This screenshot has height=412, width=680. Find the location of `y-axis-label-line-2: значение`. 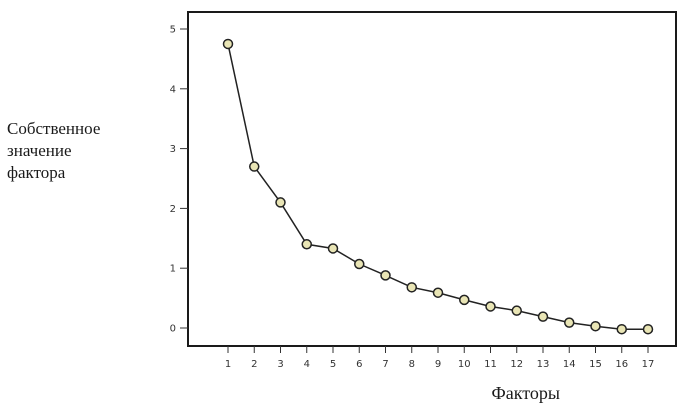

y-axis-label-line-2: значение is located at coordinates (39, 150).